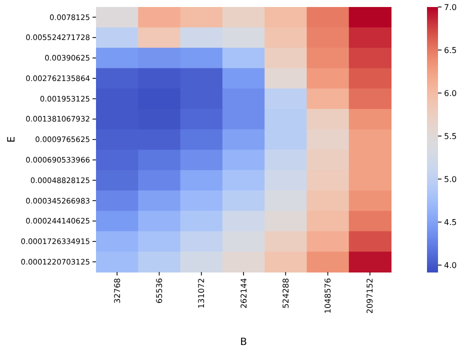 This screenshot has height=354, width=474. I want to click on color-bar-label: 5.0, so click(450, 179).